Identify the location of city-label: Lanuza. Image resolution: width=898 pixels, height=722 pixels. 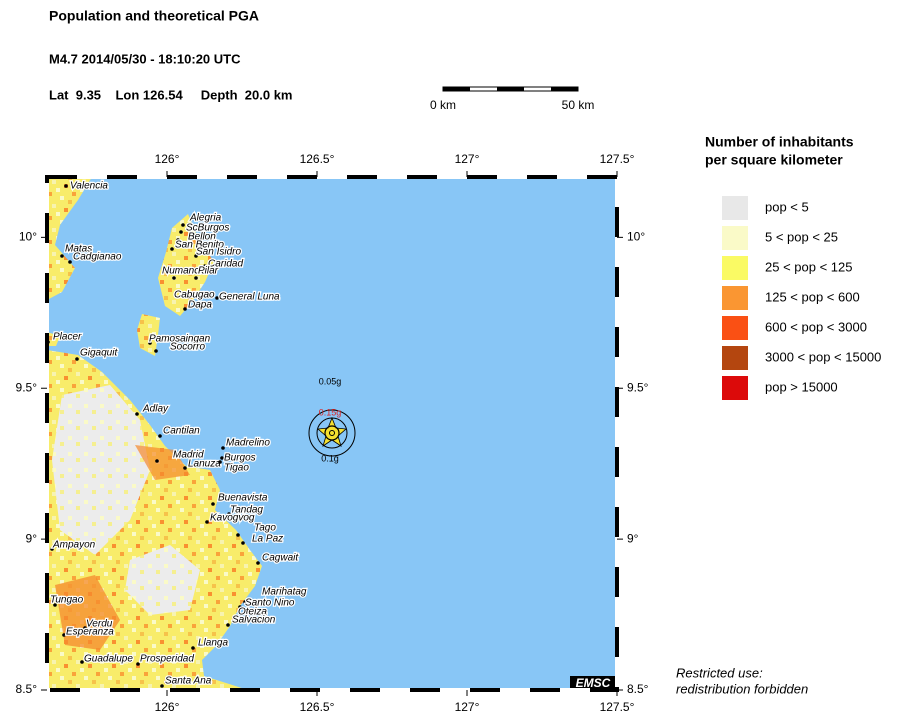
(204, 464).